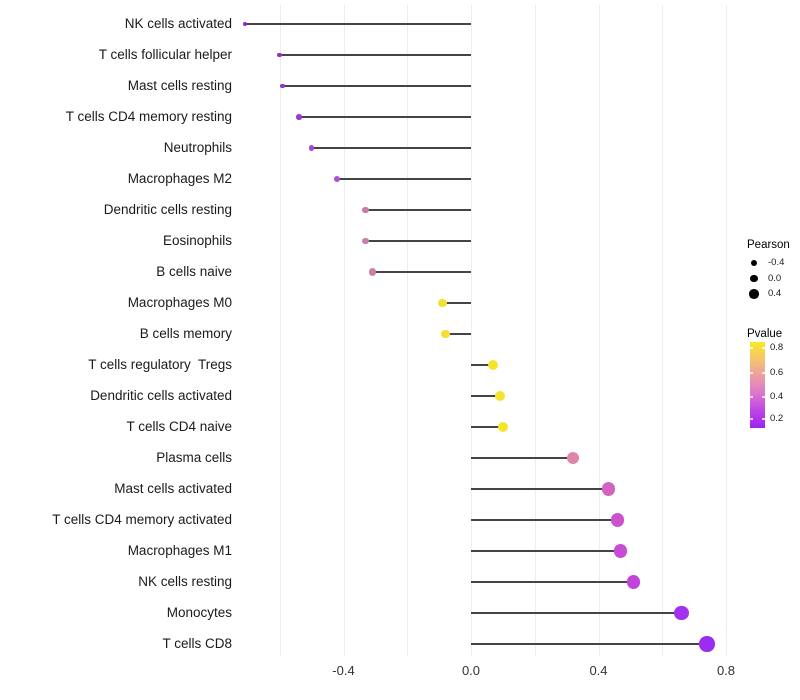  Describe the element at coordinates (776, 262) in the screenshot. I see `size-legend-label: -0.4` at that location.